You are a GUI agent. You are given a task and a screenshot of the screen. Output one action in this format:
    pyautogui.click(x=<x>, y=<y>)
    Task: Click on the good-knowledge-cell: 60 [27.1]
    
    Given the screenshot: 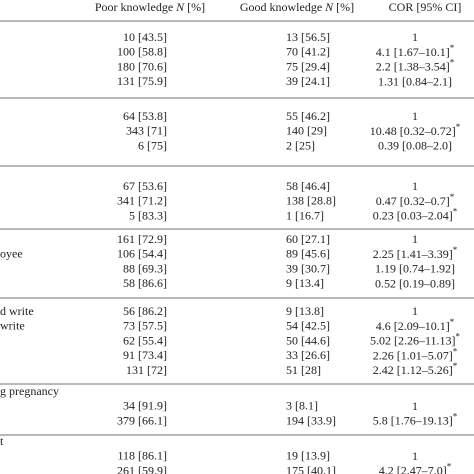 What is the action you would take?
    pyautogui.click(x=308, y=239)
    